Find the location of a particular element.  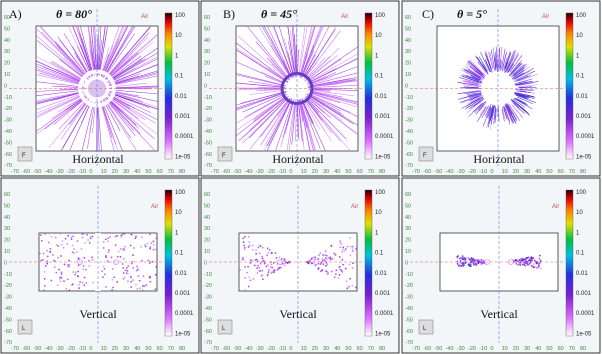

x-tick-label: -70 is located at coordinates (416, 349).